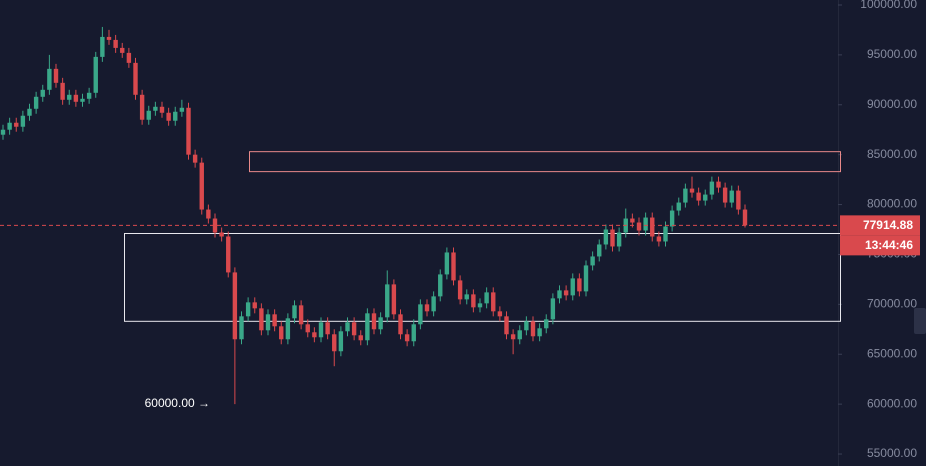  Describe the element at coordinates (892, 304) in the screenshot. I see `y-tick-label: 70000.00` at that location.